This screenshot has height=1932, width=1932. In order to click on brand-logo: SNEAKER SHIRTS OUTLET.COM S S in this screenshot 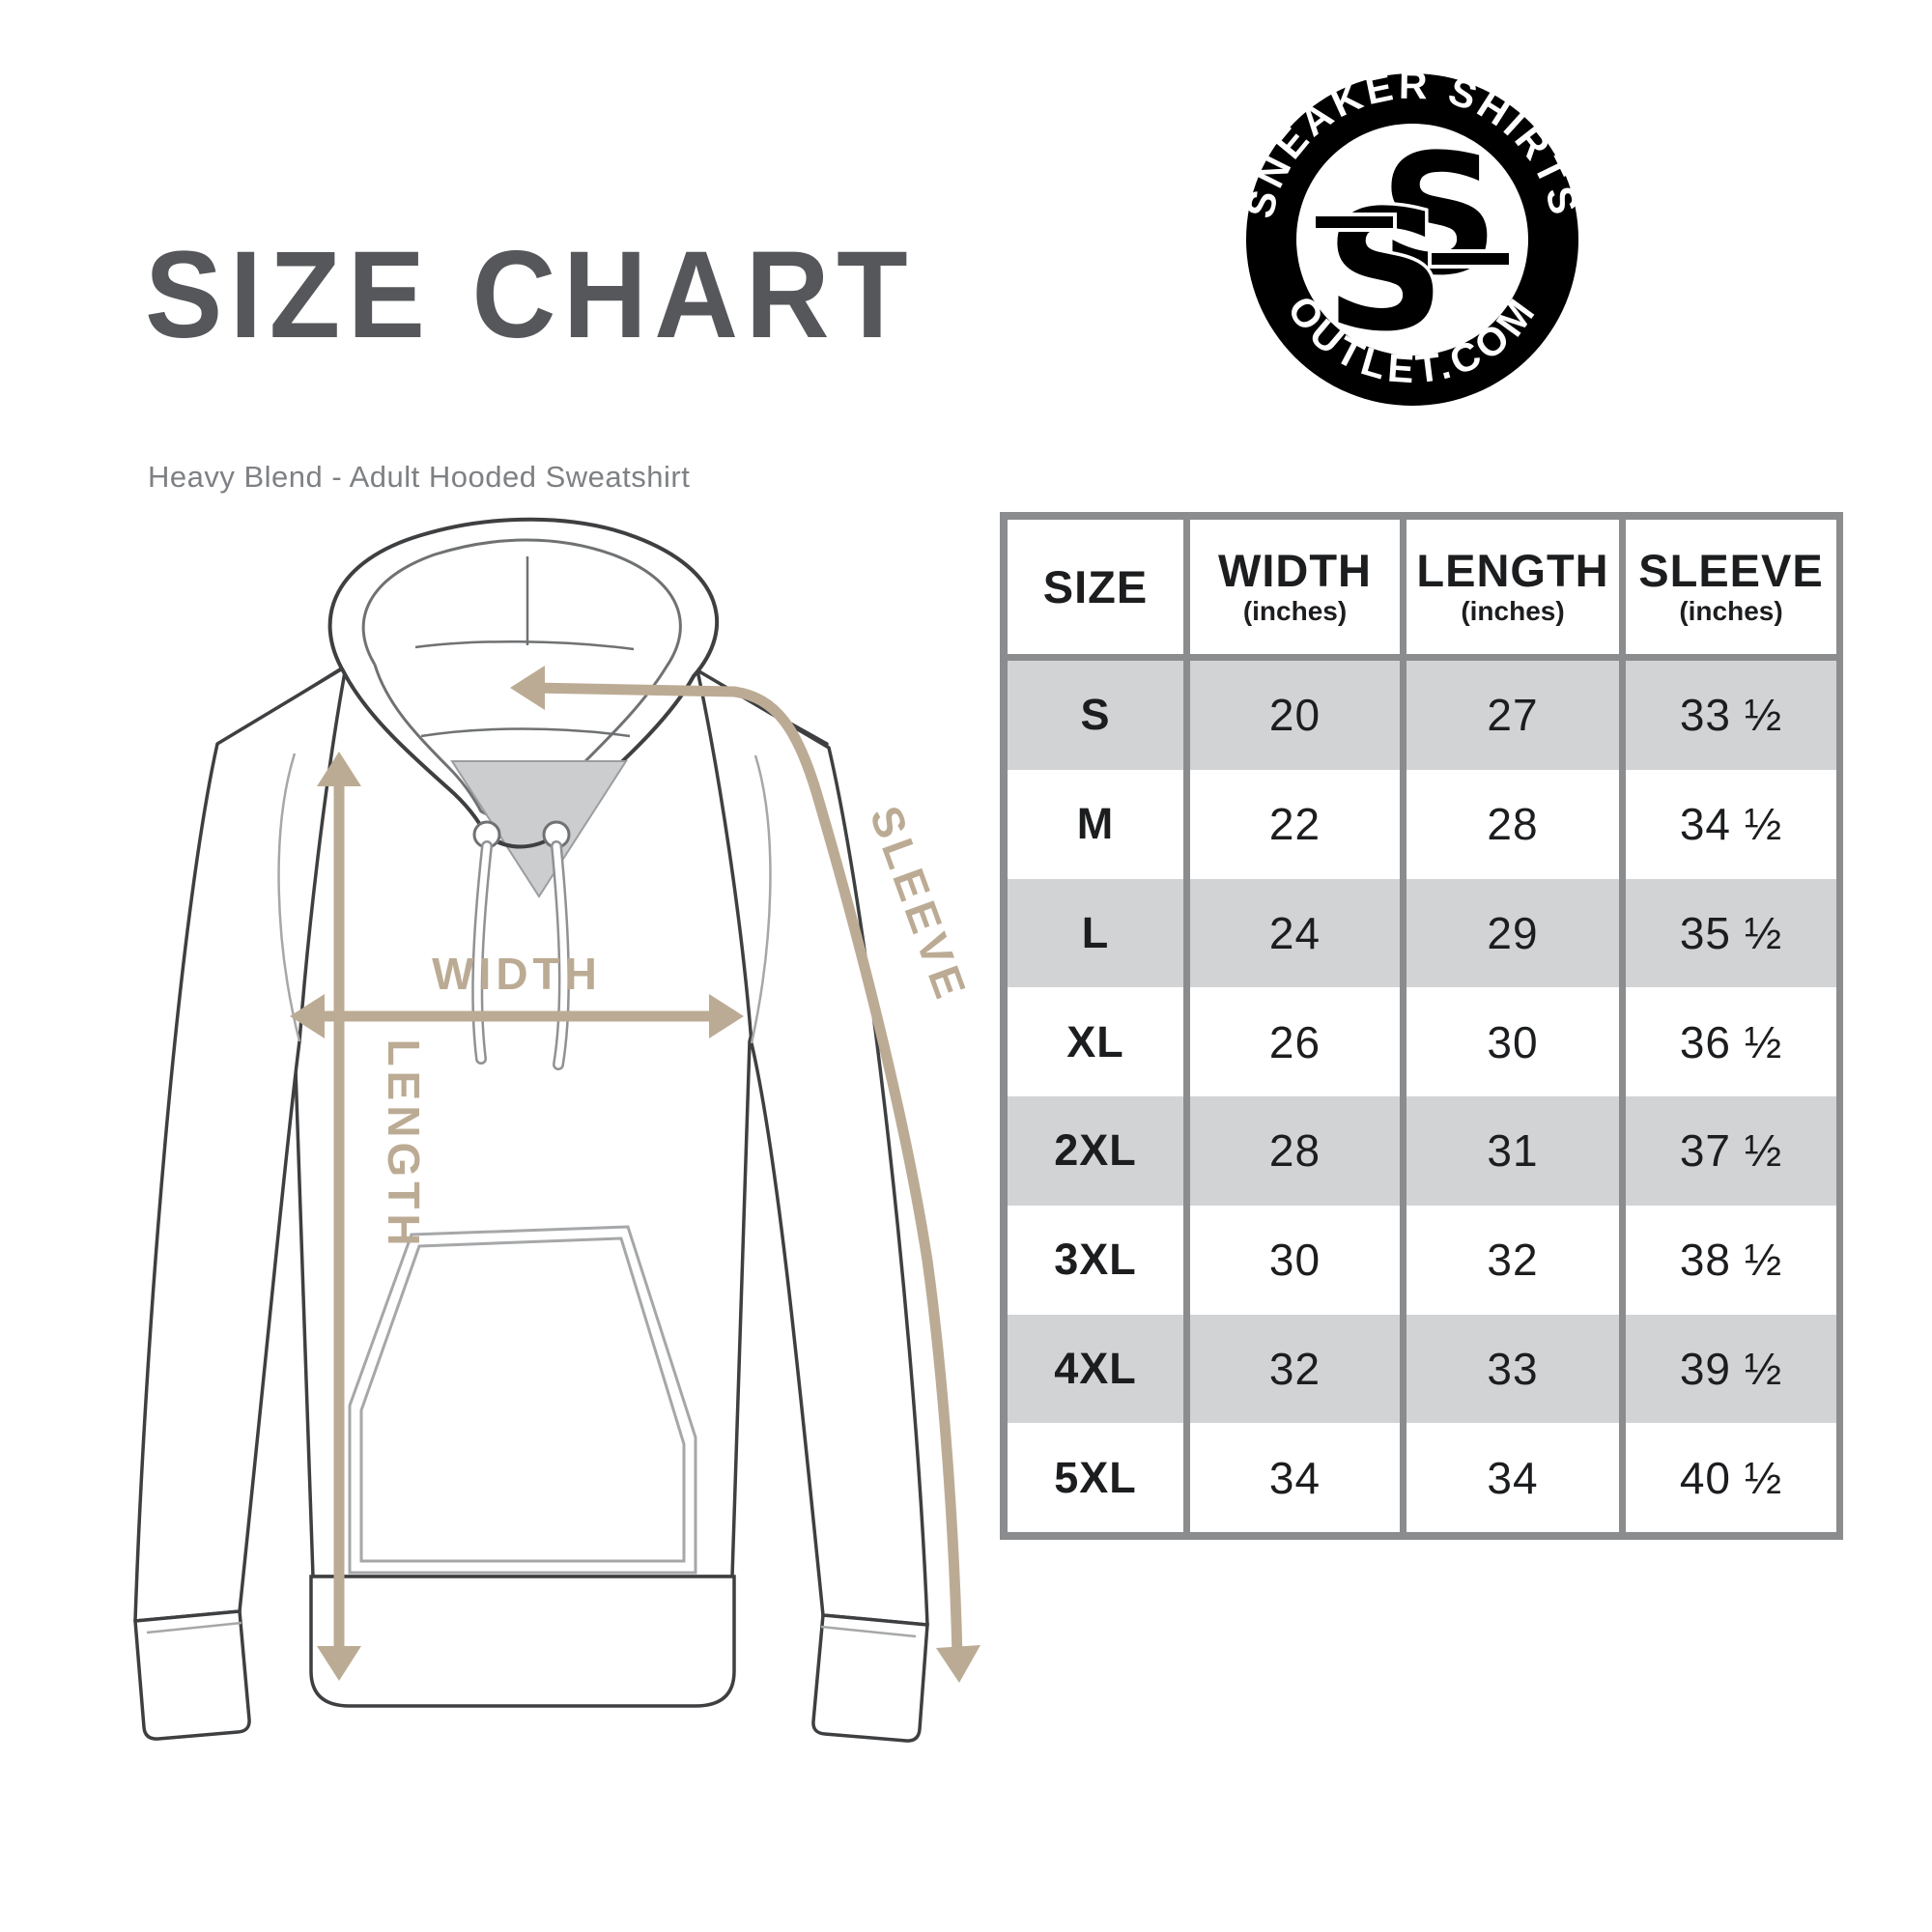, I will do `click(1410, 236)`.